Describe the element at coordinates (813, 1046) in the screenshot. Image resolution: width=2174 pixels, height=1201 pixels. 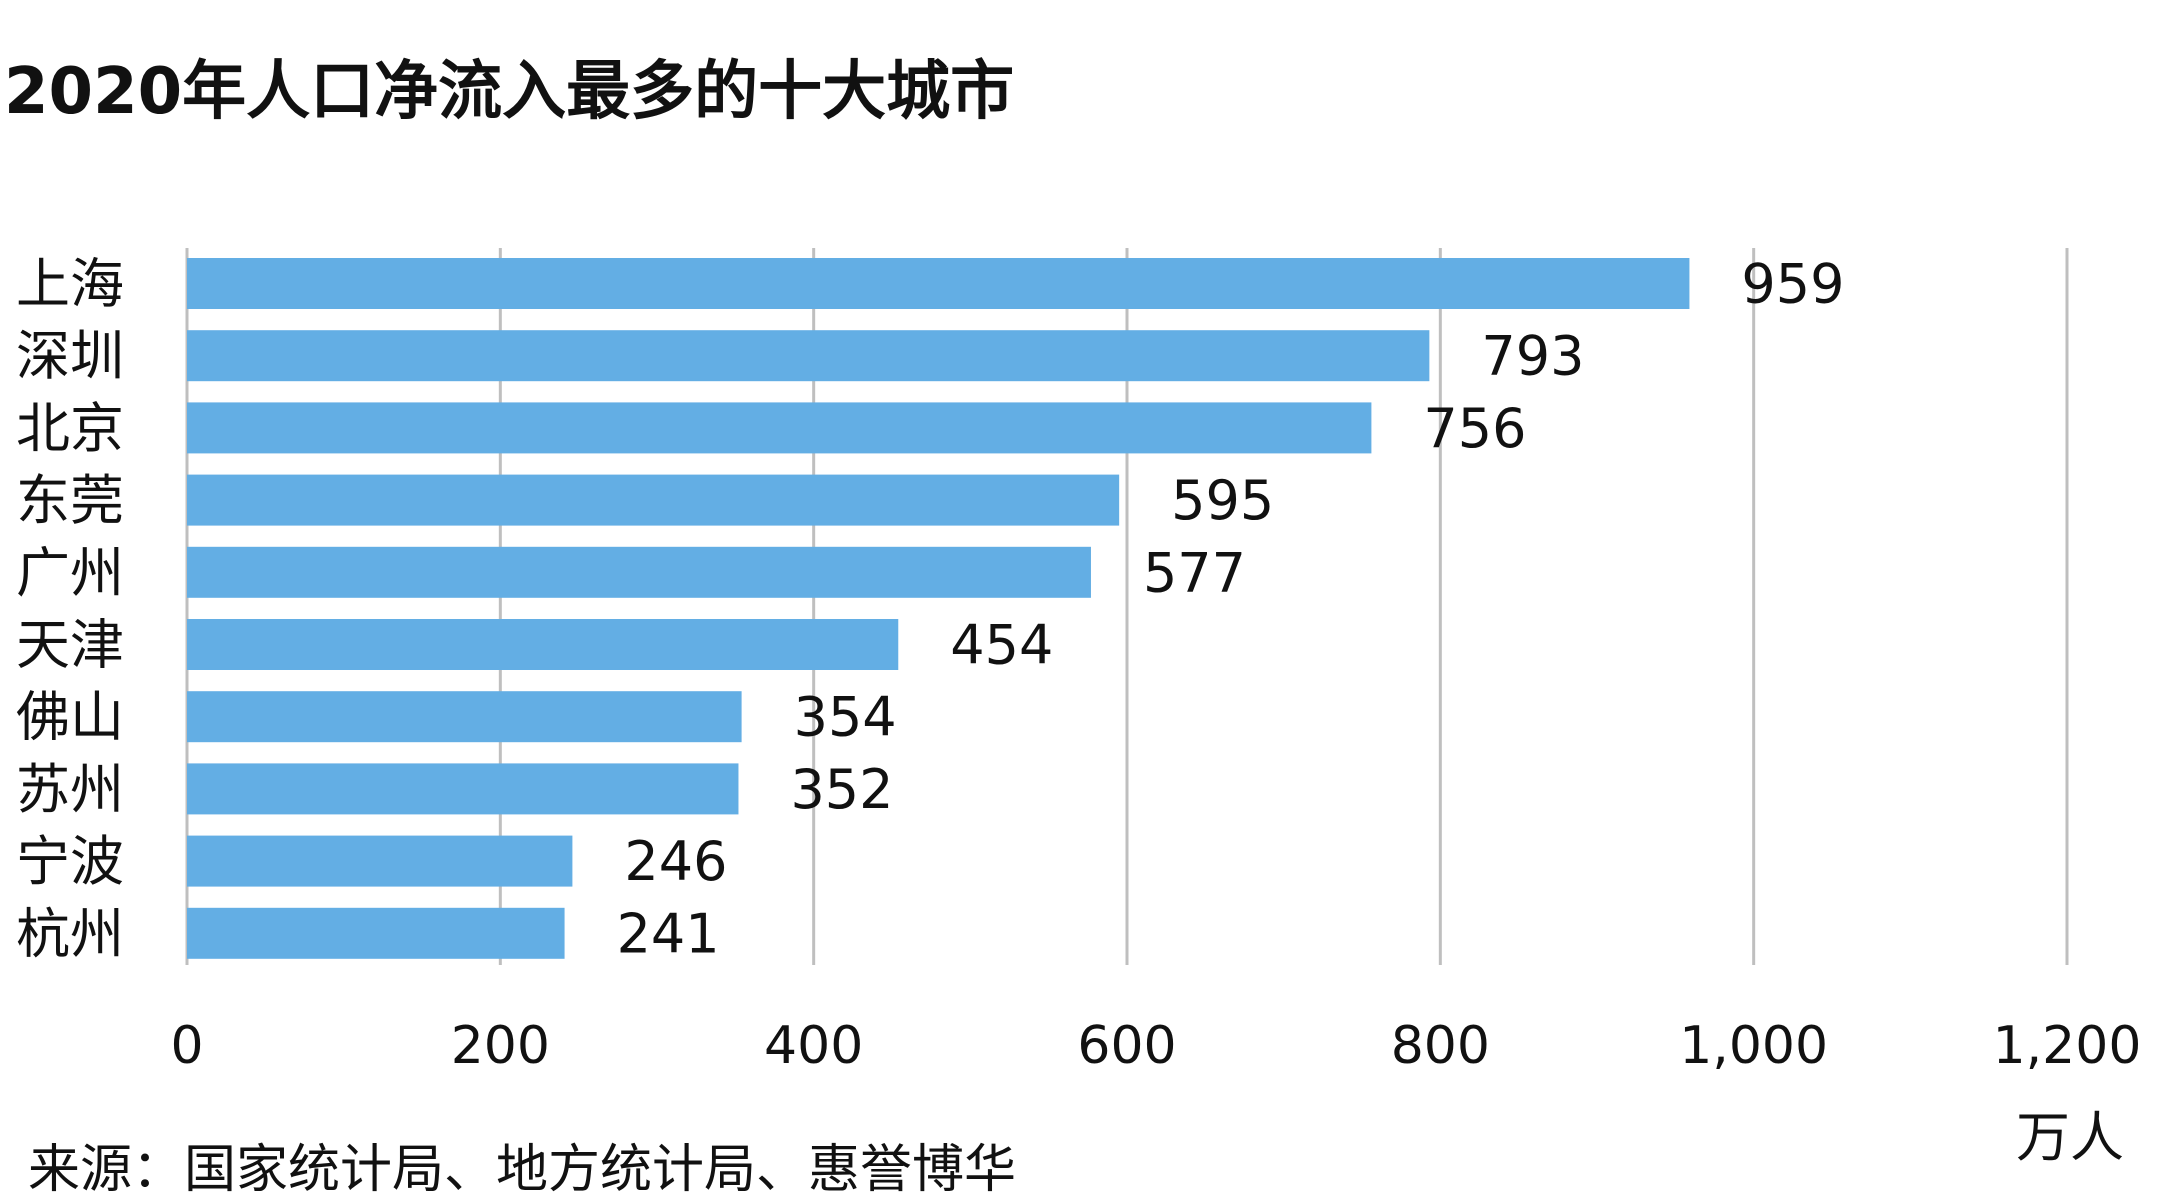
I see `x-tick-label: 400` at that location.